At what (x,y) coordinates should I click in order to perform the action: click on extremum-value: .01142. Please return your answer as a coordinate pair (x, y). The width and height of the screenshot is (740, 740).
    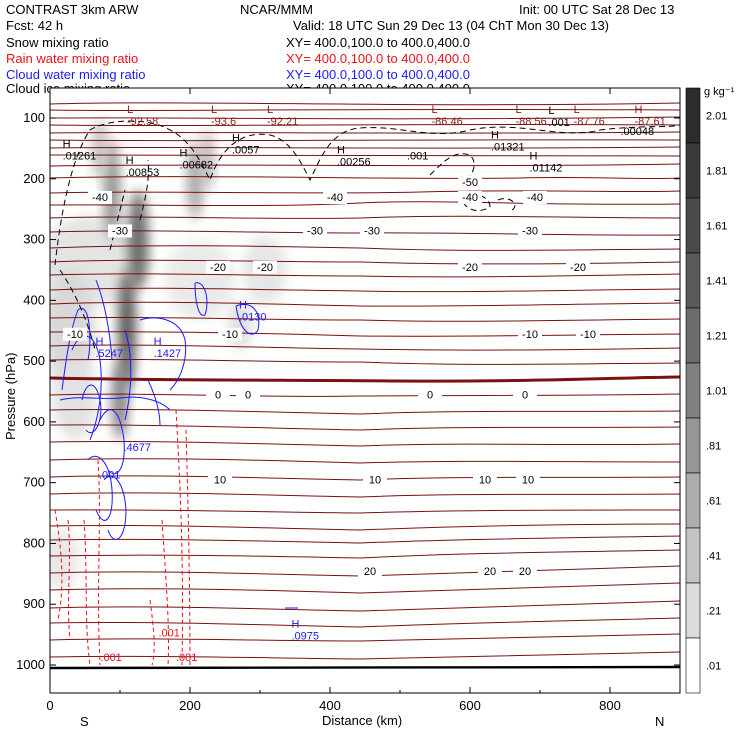
    Looking at the image, I should click on (546, 169).